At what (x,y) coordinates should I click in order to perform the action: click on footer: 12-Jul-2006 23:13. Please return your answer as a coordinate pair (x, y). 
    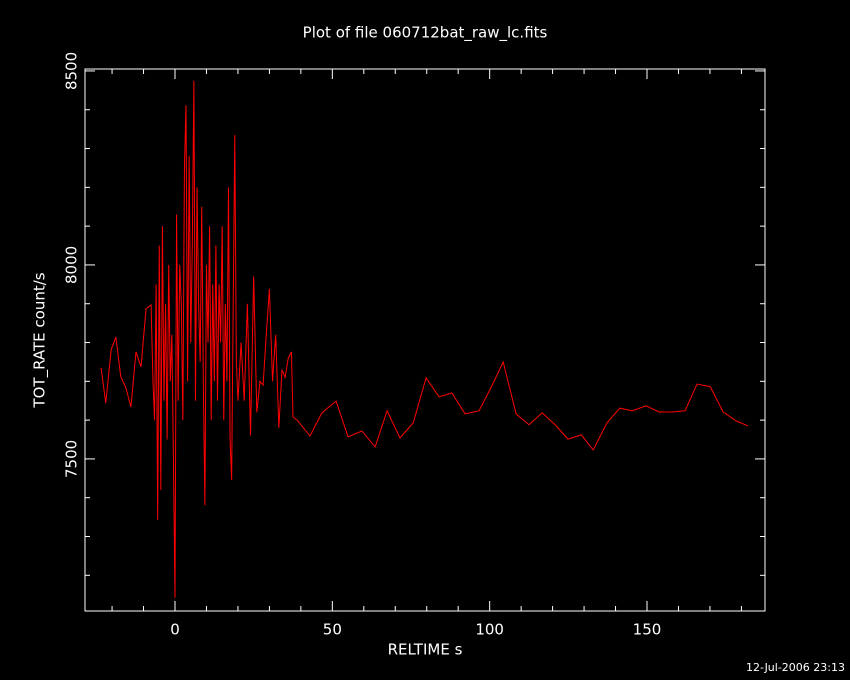
    Looking at the image, I should click on (795, 667).